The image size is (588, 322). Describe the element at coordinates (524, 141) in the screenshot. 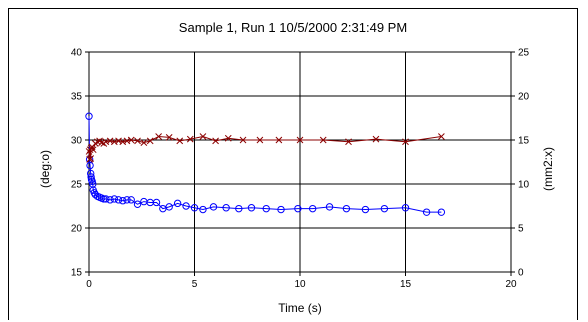

I see `right-y-tick-label: 15` at that location.